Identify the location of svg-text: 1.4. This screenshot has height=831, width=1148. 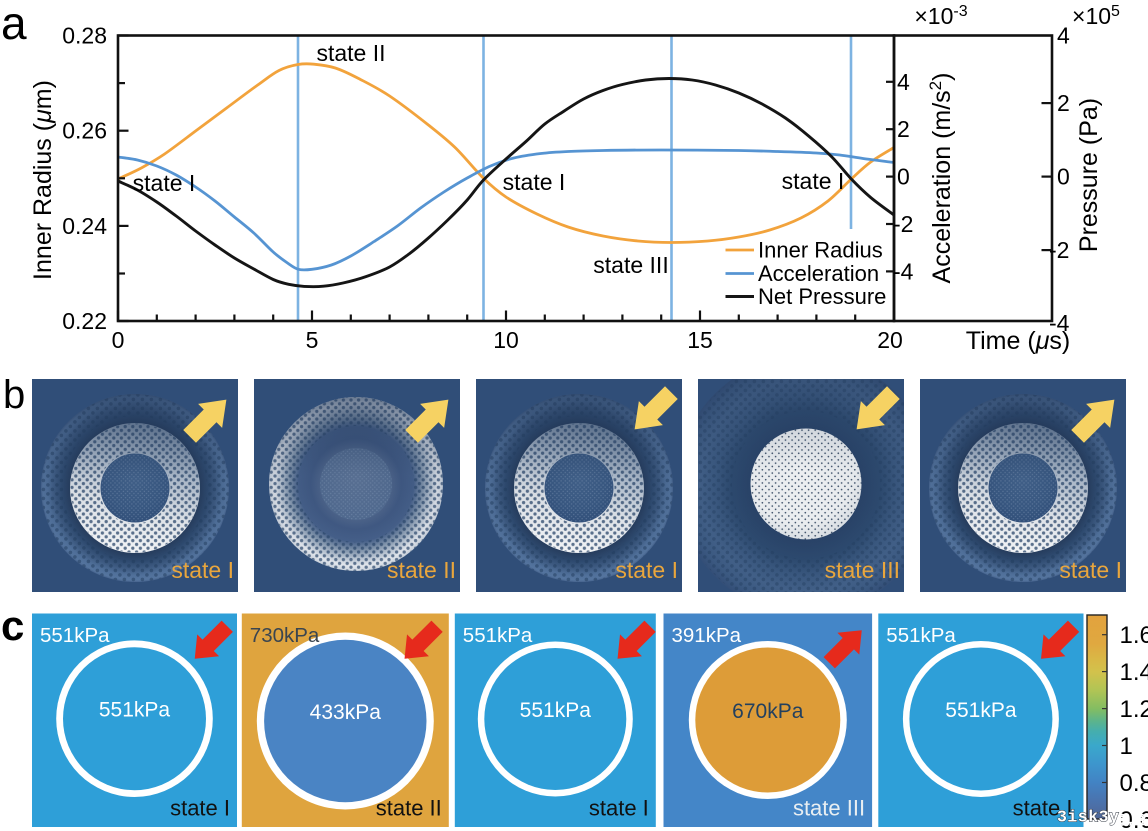
(1134, 672).